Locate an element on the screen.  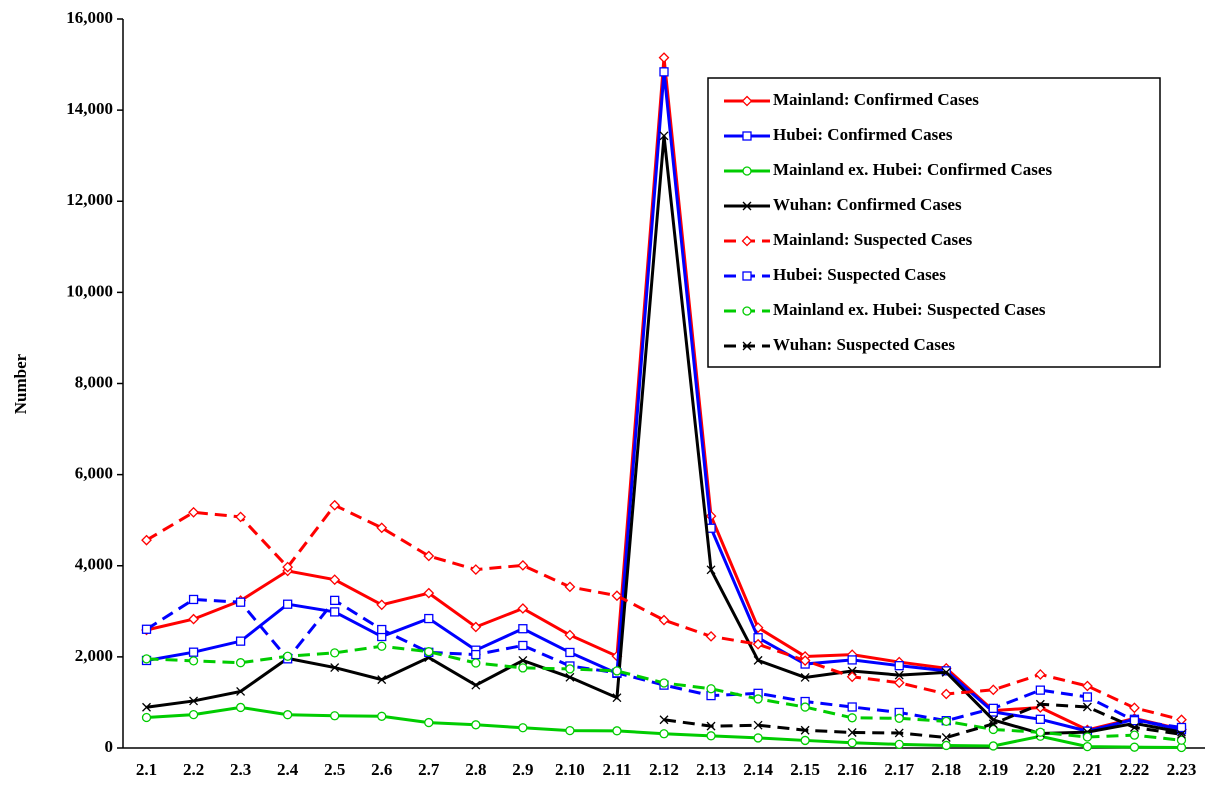
y-tick-label: 8,000 is located at coordinates (94, 381).